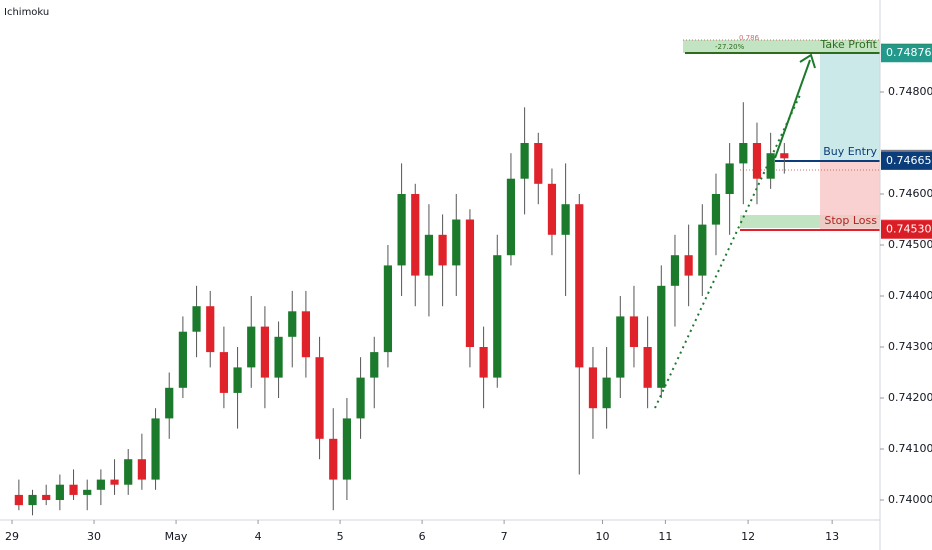 This screenshot has height=550, width=932. I want to click on y-tick-label: 0.74000, so click(910, 499).